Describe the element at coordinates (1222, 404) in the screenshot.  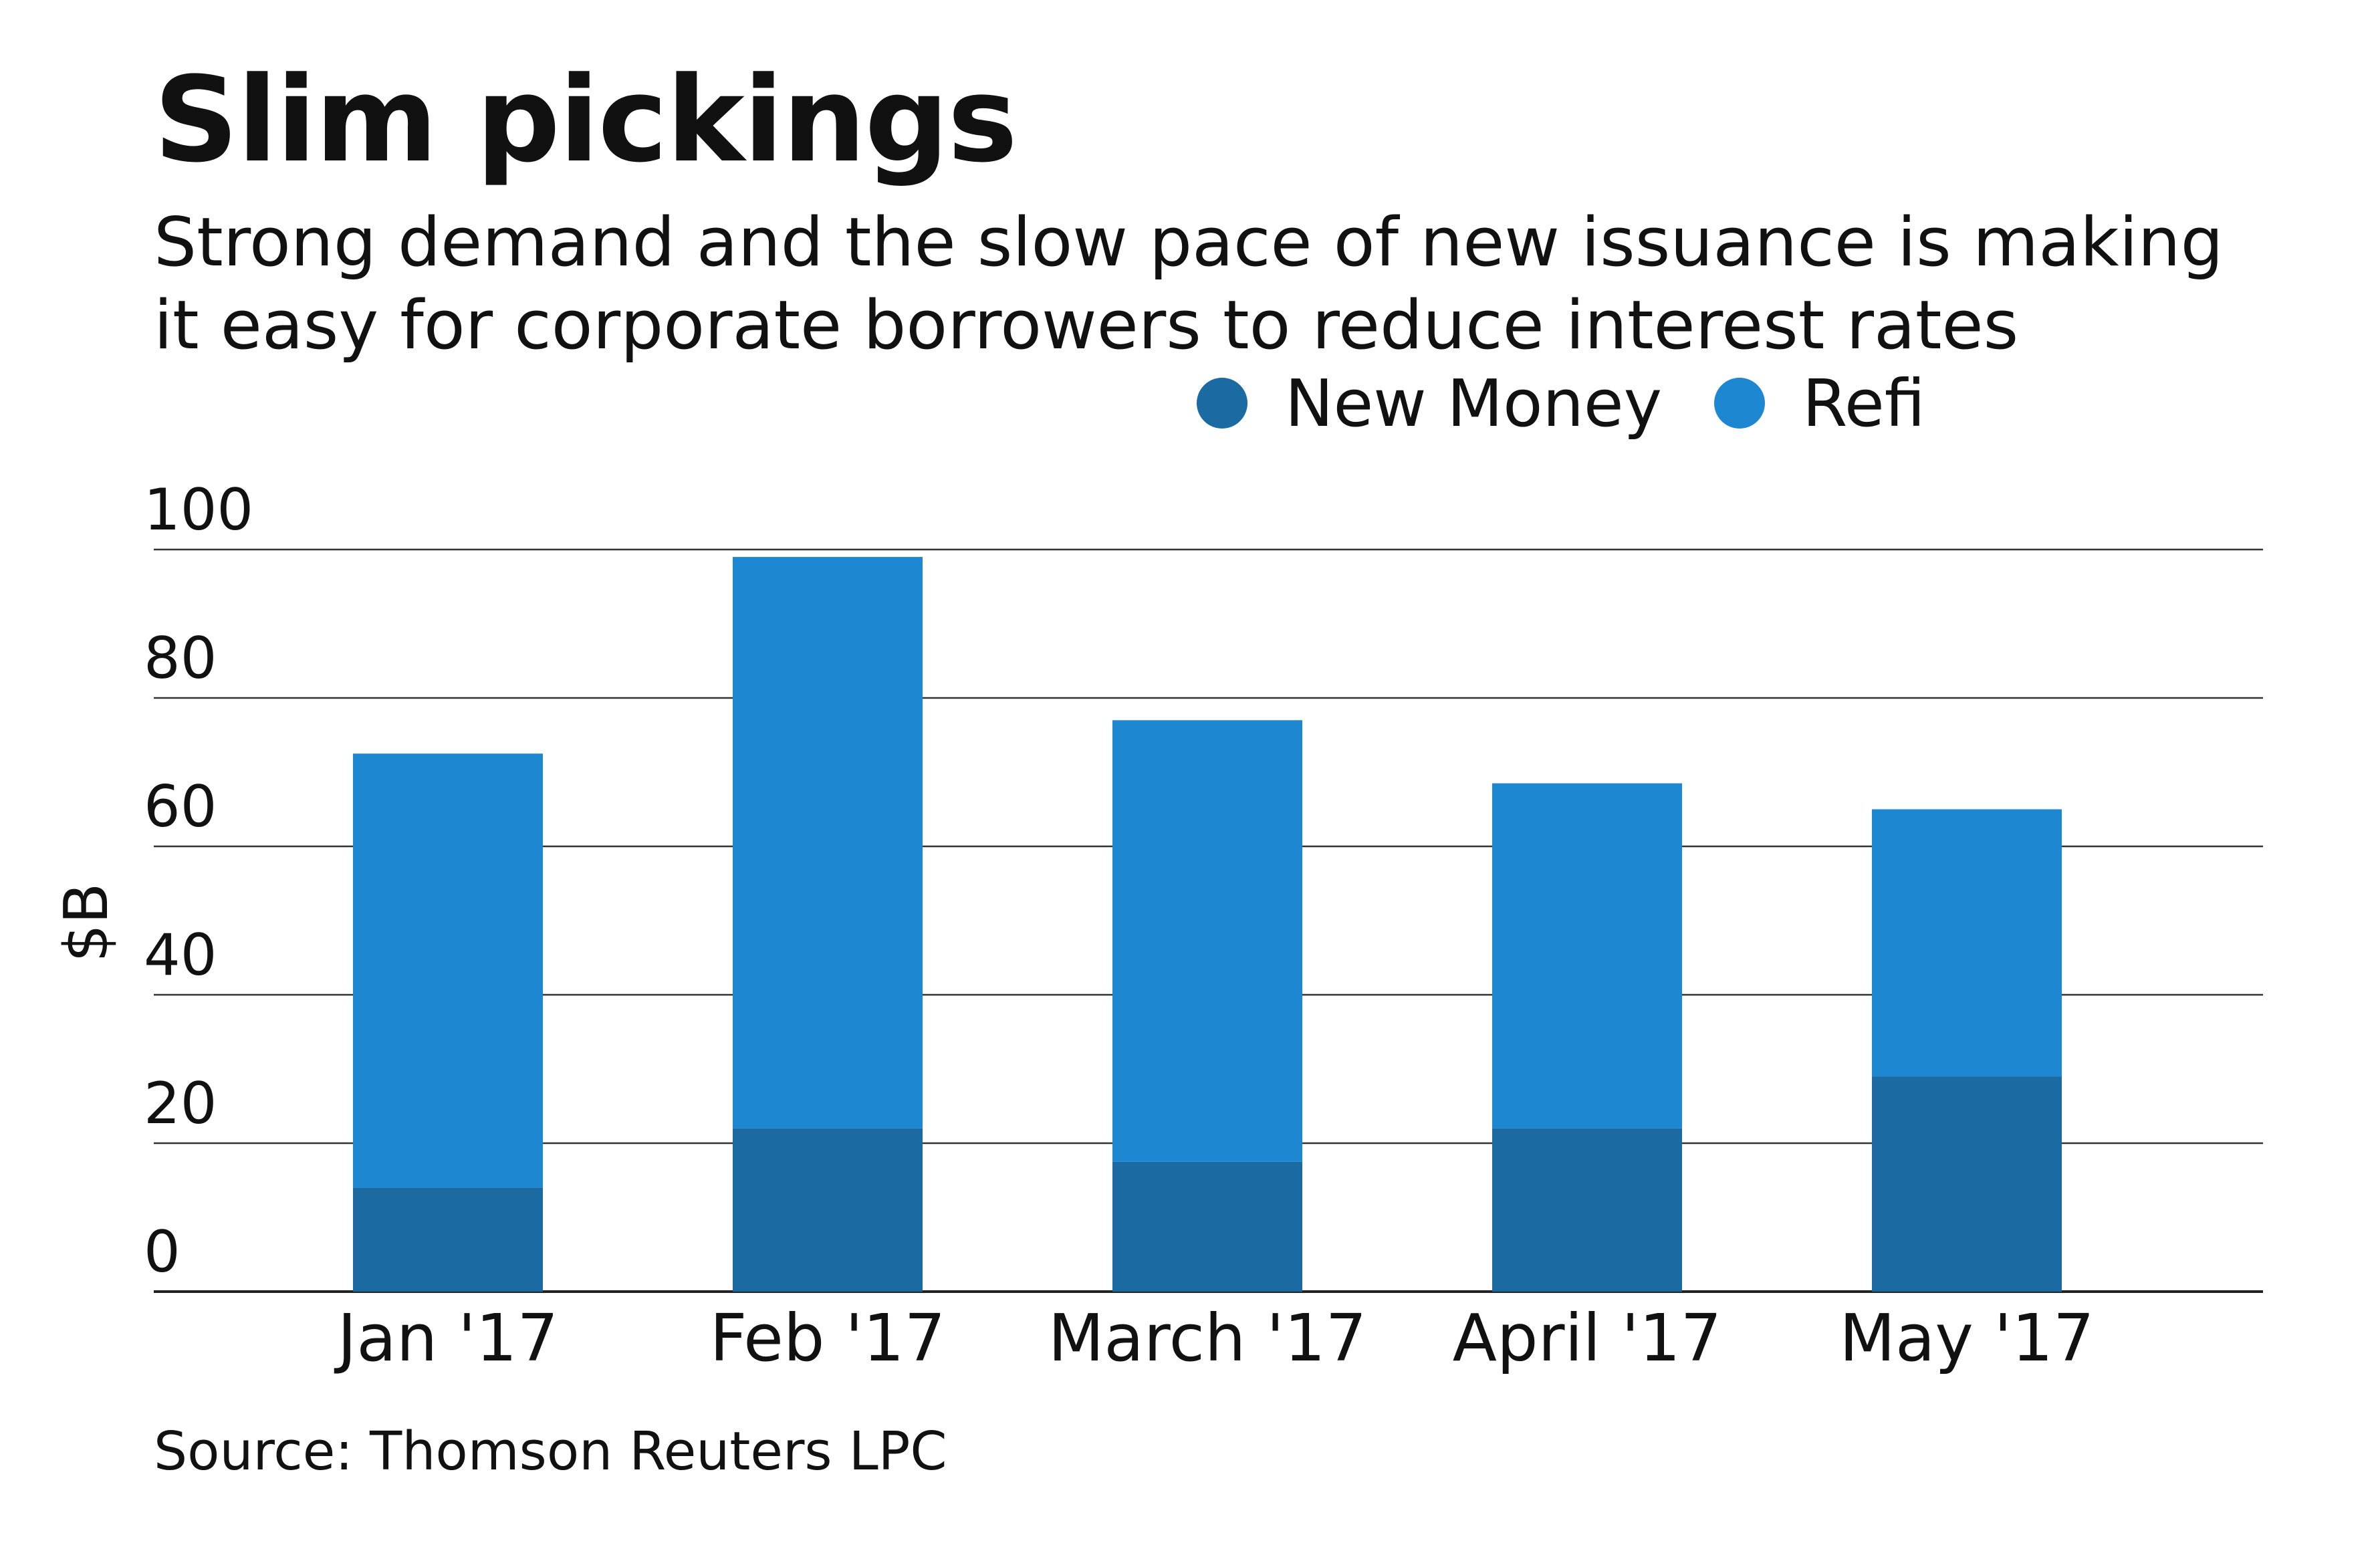
I see `legend-swatch-new-money` at that location.